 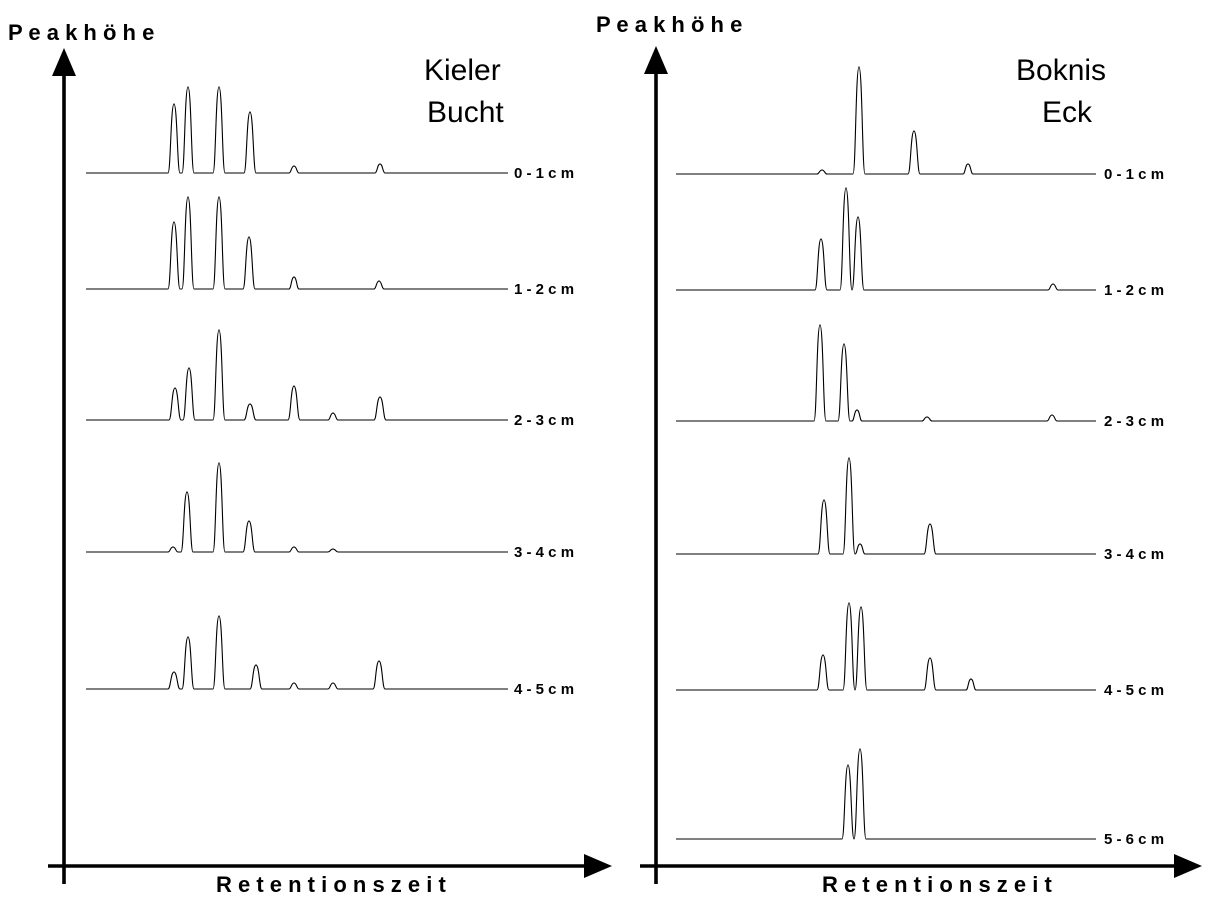 What do you see at coordinates (331, 884) in the screenshot?
I see `x-axis-label-left: R e t e n t i o n s z e i t` at bounding box center [331, 884].